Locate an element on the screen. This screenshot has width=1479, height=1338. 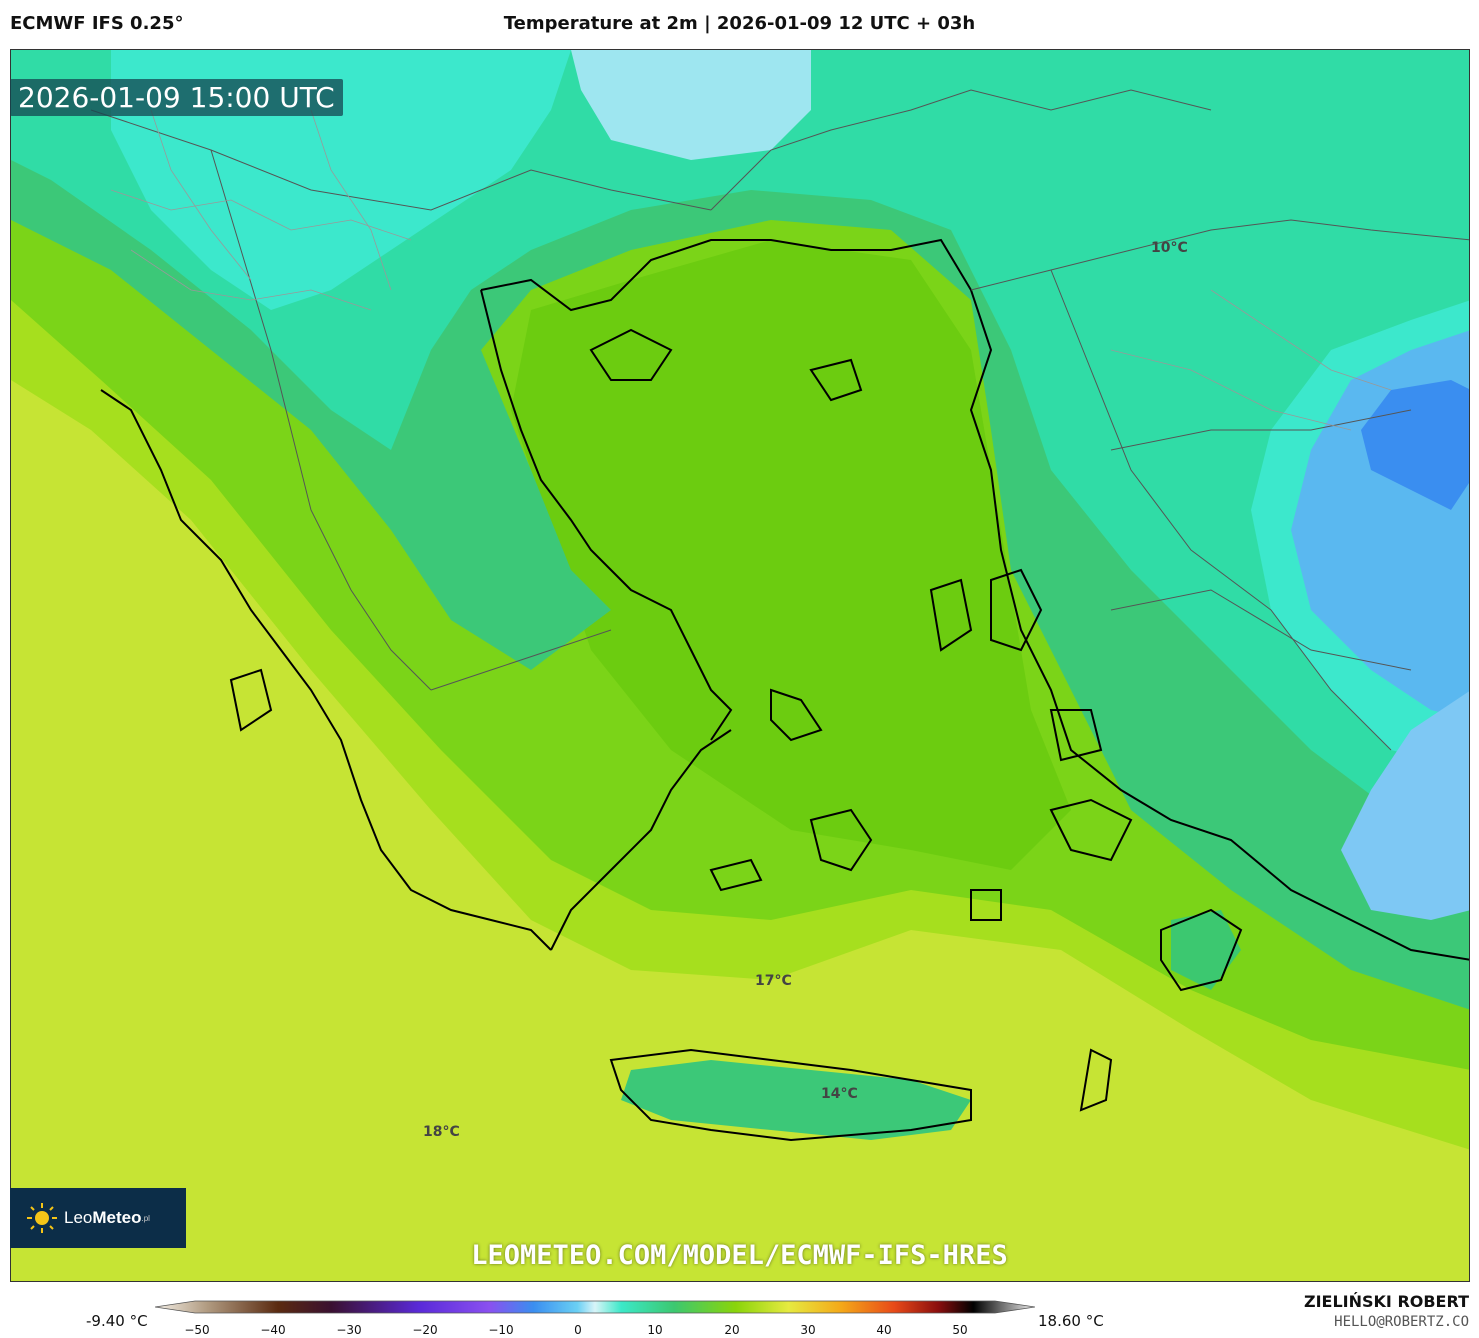
colorbar is located at coordinates (595, 1307).